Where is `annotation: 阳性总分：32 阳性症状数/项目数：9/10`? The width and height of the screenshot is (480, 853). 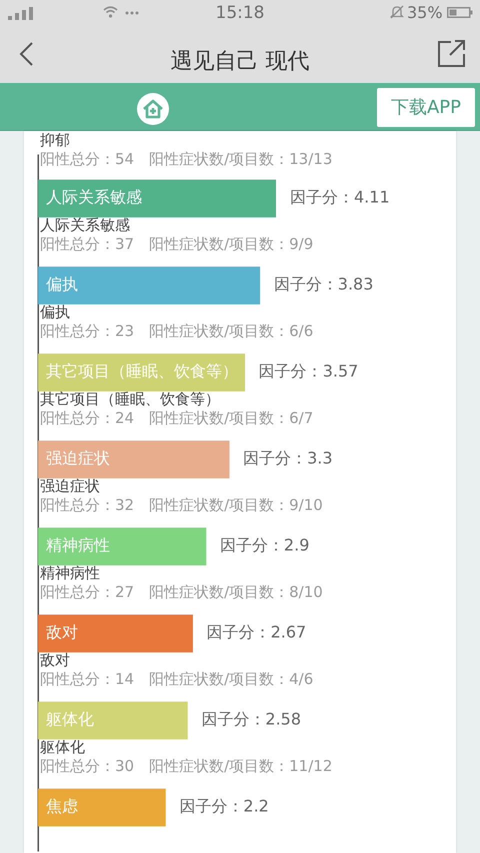 annotation: 阳性总分：32 阳性症状数/项目数：9/10 is located at coordinates (181, 505).